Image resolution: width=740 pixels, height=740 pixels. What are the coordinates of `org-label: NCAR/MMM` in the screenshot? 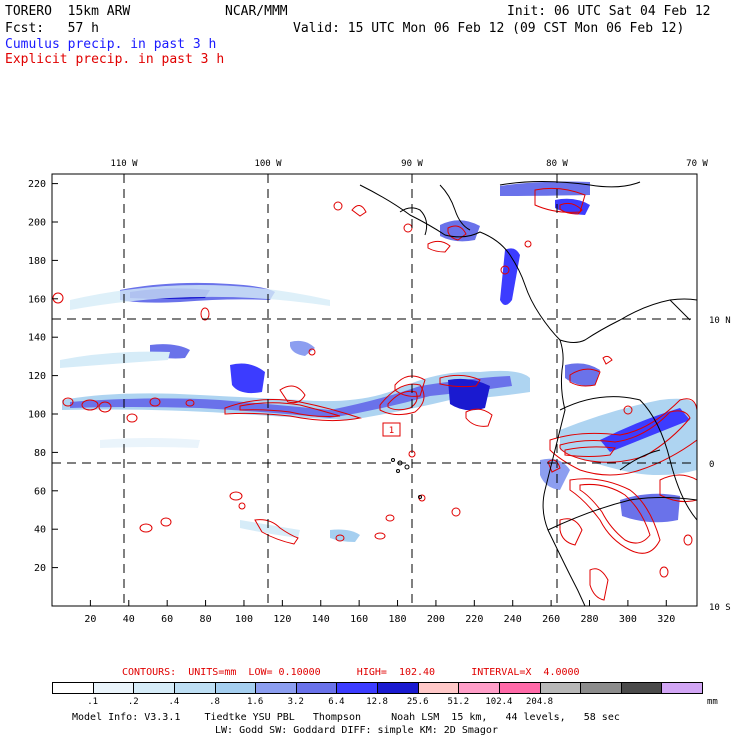 It's located at (256, 11).